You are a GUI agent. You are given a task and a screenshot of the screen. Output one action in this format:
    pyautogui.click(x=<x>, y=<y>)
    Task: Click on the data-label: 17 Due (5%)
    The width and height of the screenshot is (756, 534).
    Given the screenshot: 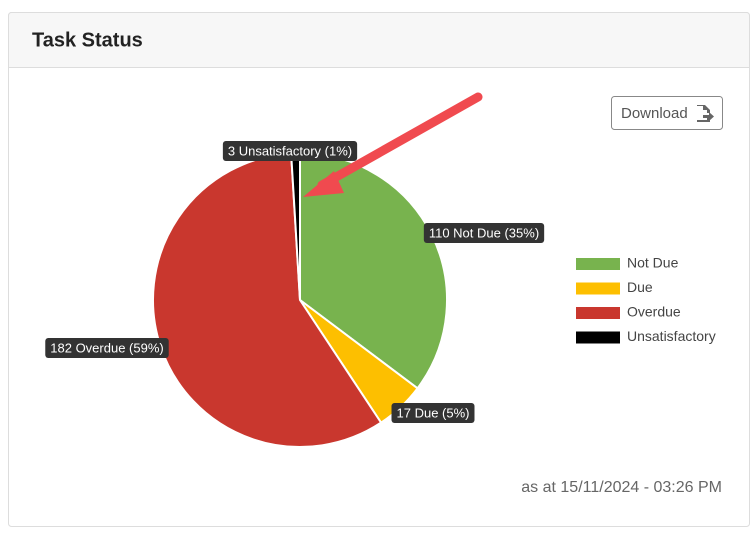 What is the action you would take?
    pyautogui.click(x=433, y=413)
    